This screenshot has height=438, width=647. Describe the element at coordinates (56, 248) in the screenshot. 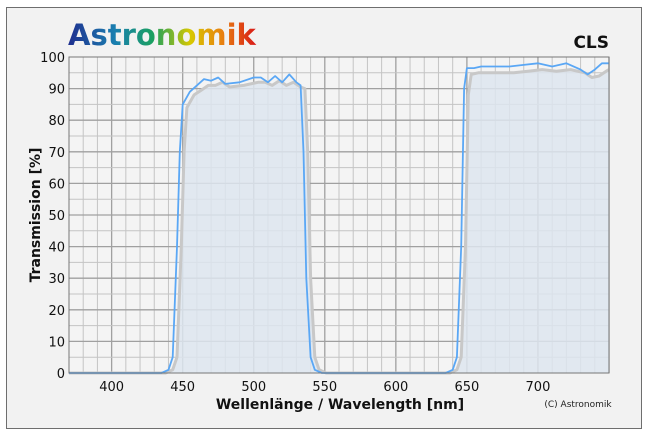

I see `y-tick-label: 40` at that location.